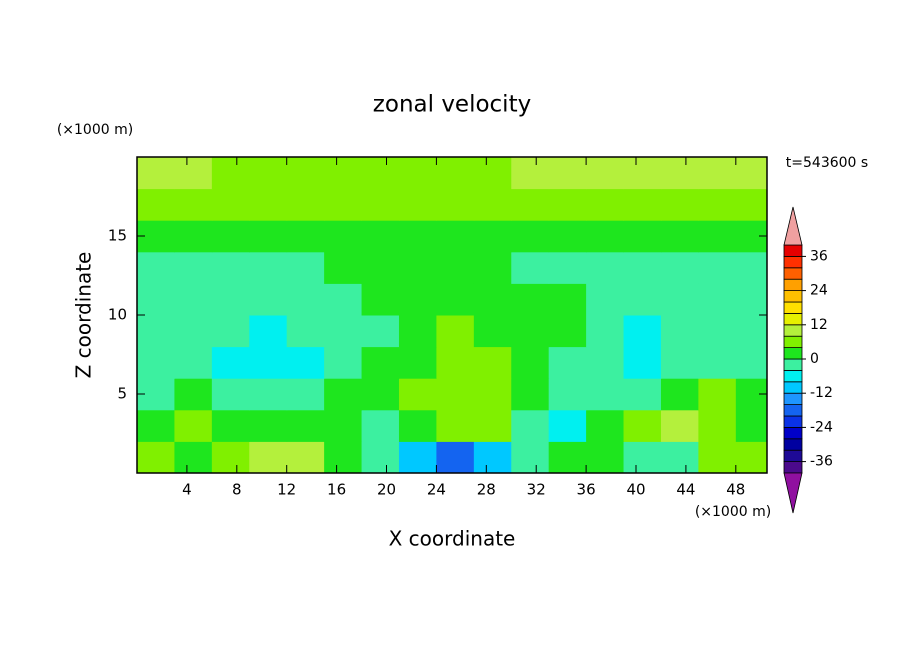  What do you see at coordinates (117, 236) in the screenshot?
I see `y-tick-label: 15` at bounding box center [117, 236].